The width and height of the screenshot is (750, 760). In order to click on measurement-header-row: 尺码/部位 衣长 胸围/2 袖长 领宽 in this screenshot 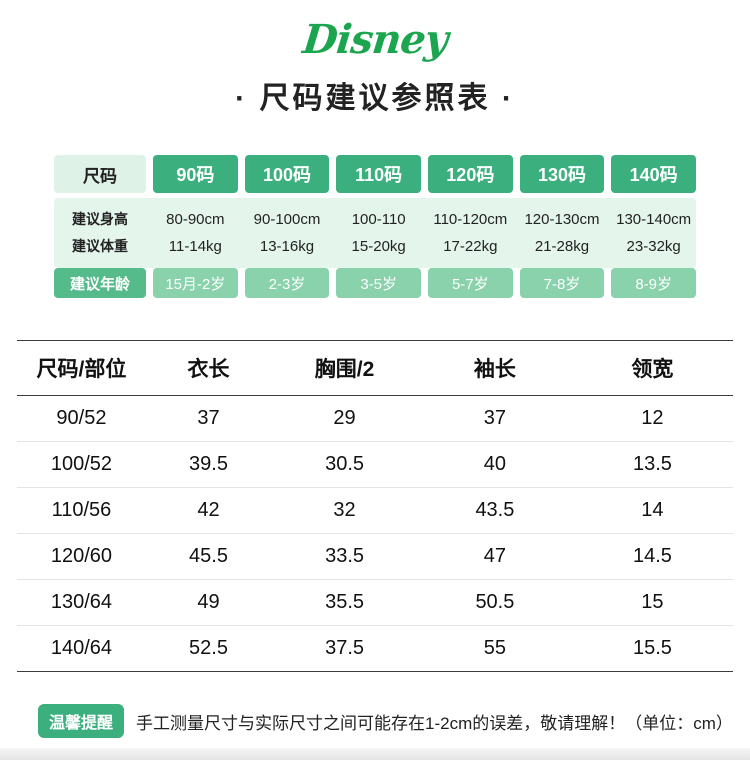, I will do `click(375, 368)`.